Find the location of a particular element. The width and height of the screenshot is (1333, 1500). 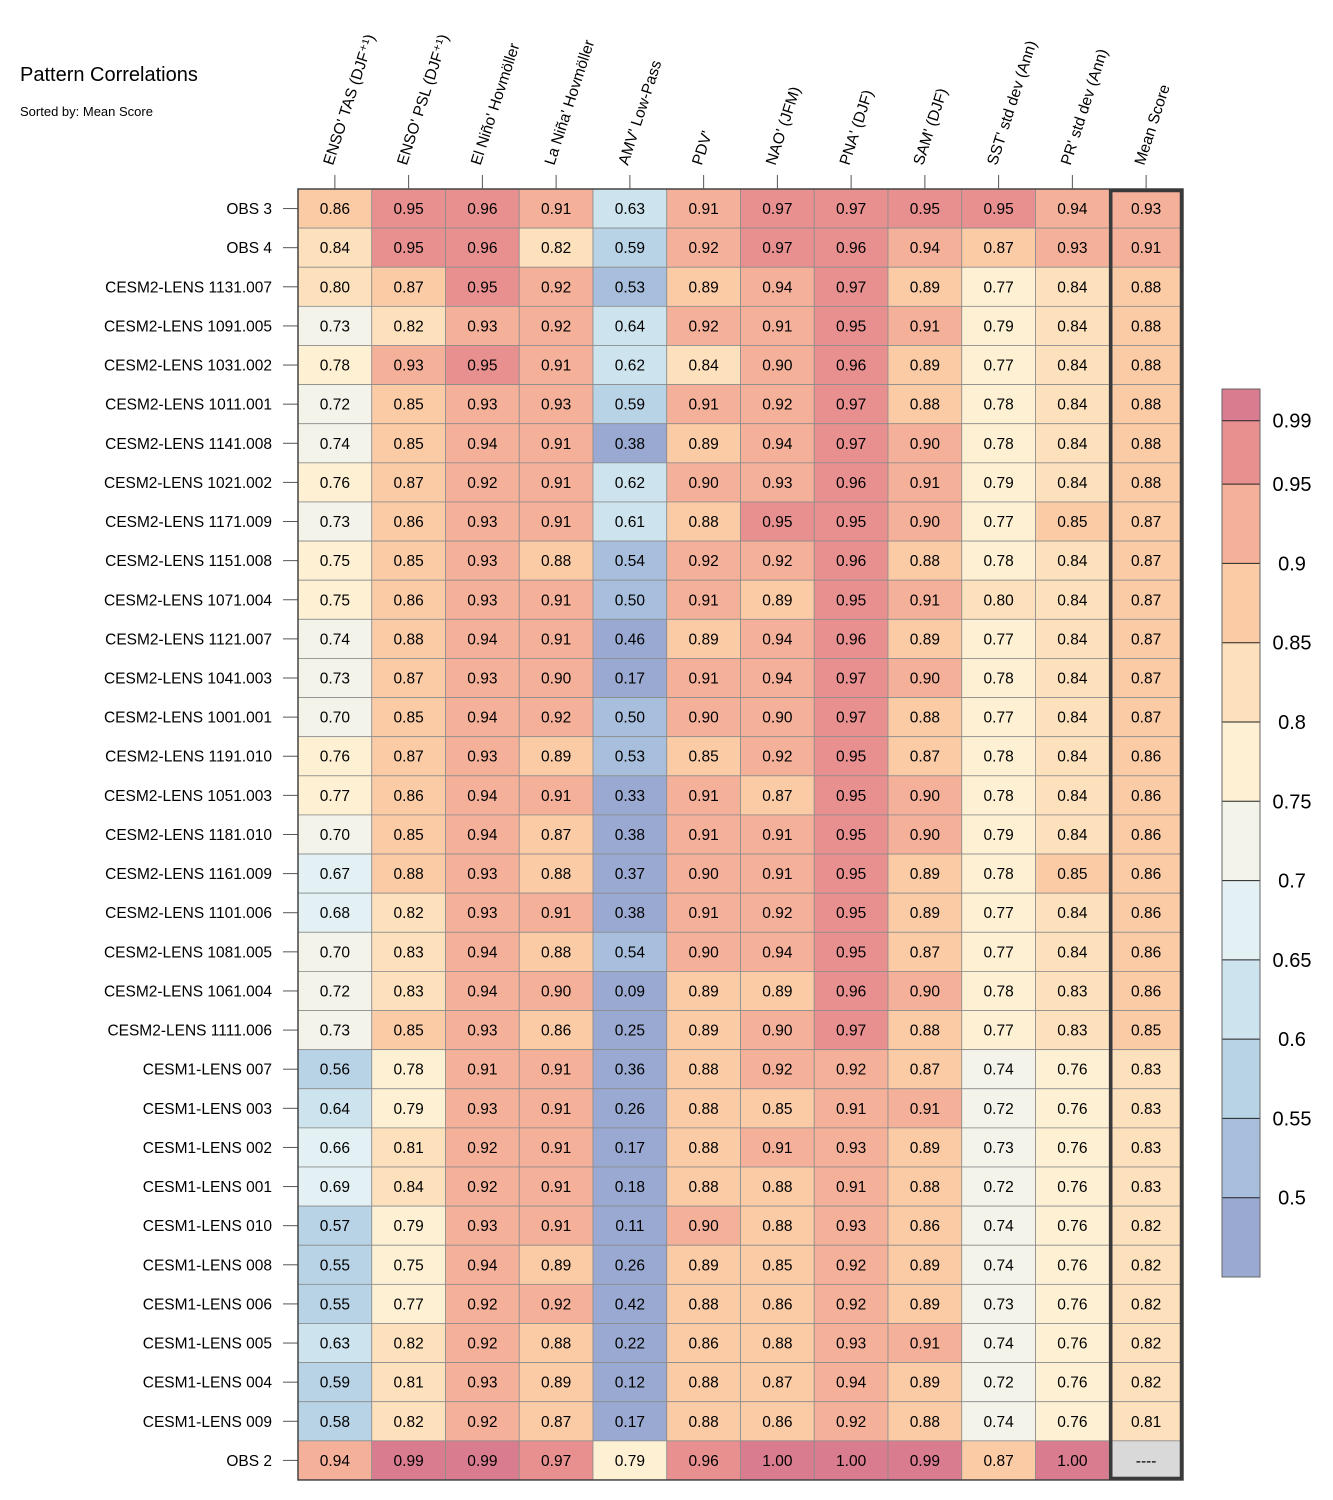

colorbar-segment is located at coordinates (1241, 762).